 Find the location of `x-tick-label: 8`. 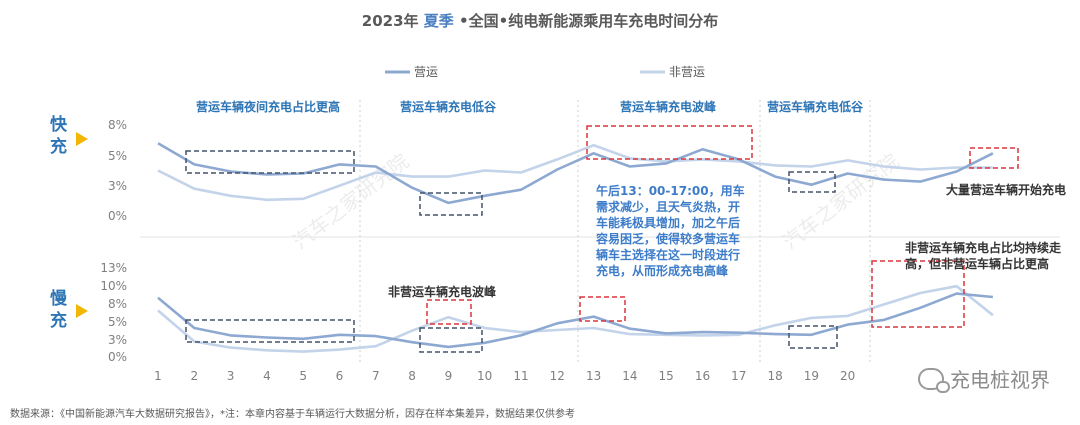

x-tick-label: 8 is located at coordinates (412, 376).